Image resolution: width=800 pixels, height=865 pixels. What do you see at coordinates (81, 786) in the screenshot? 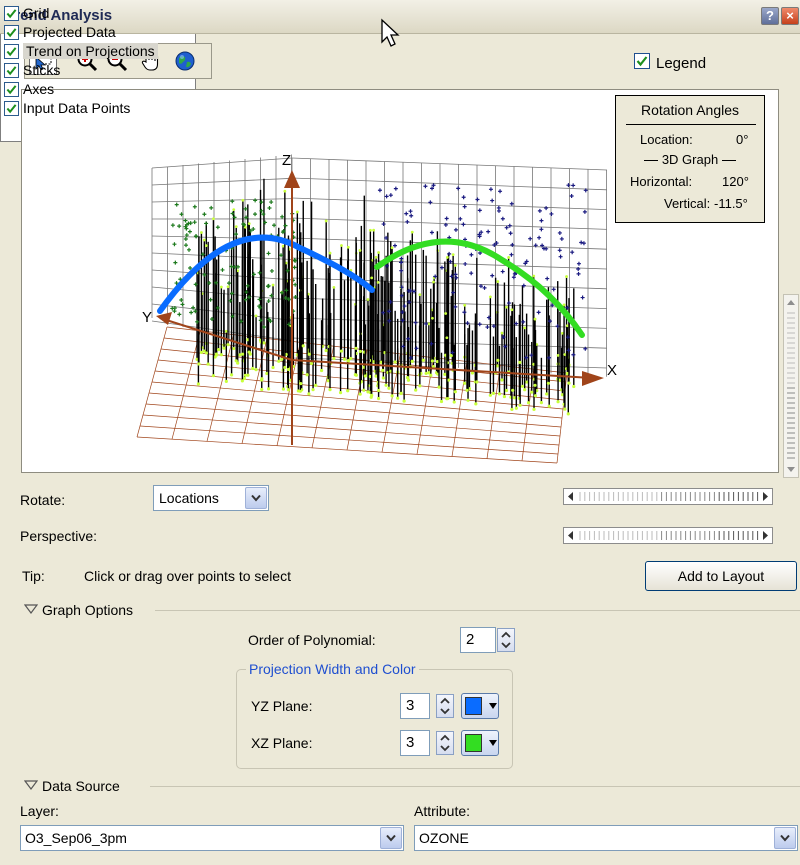
I see `data-source-header: Data Source` at bounding box center [81, 786].